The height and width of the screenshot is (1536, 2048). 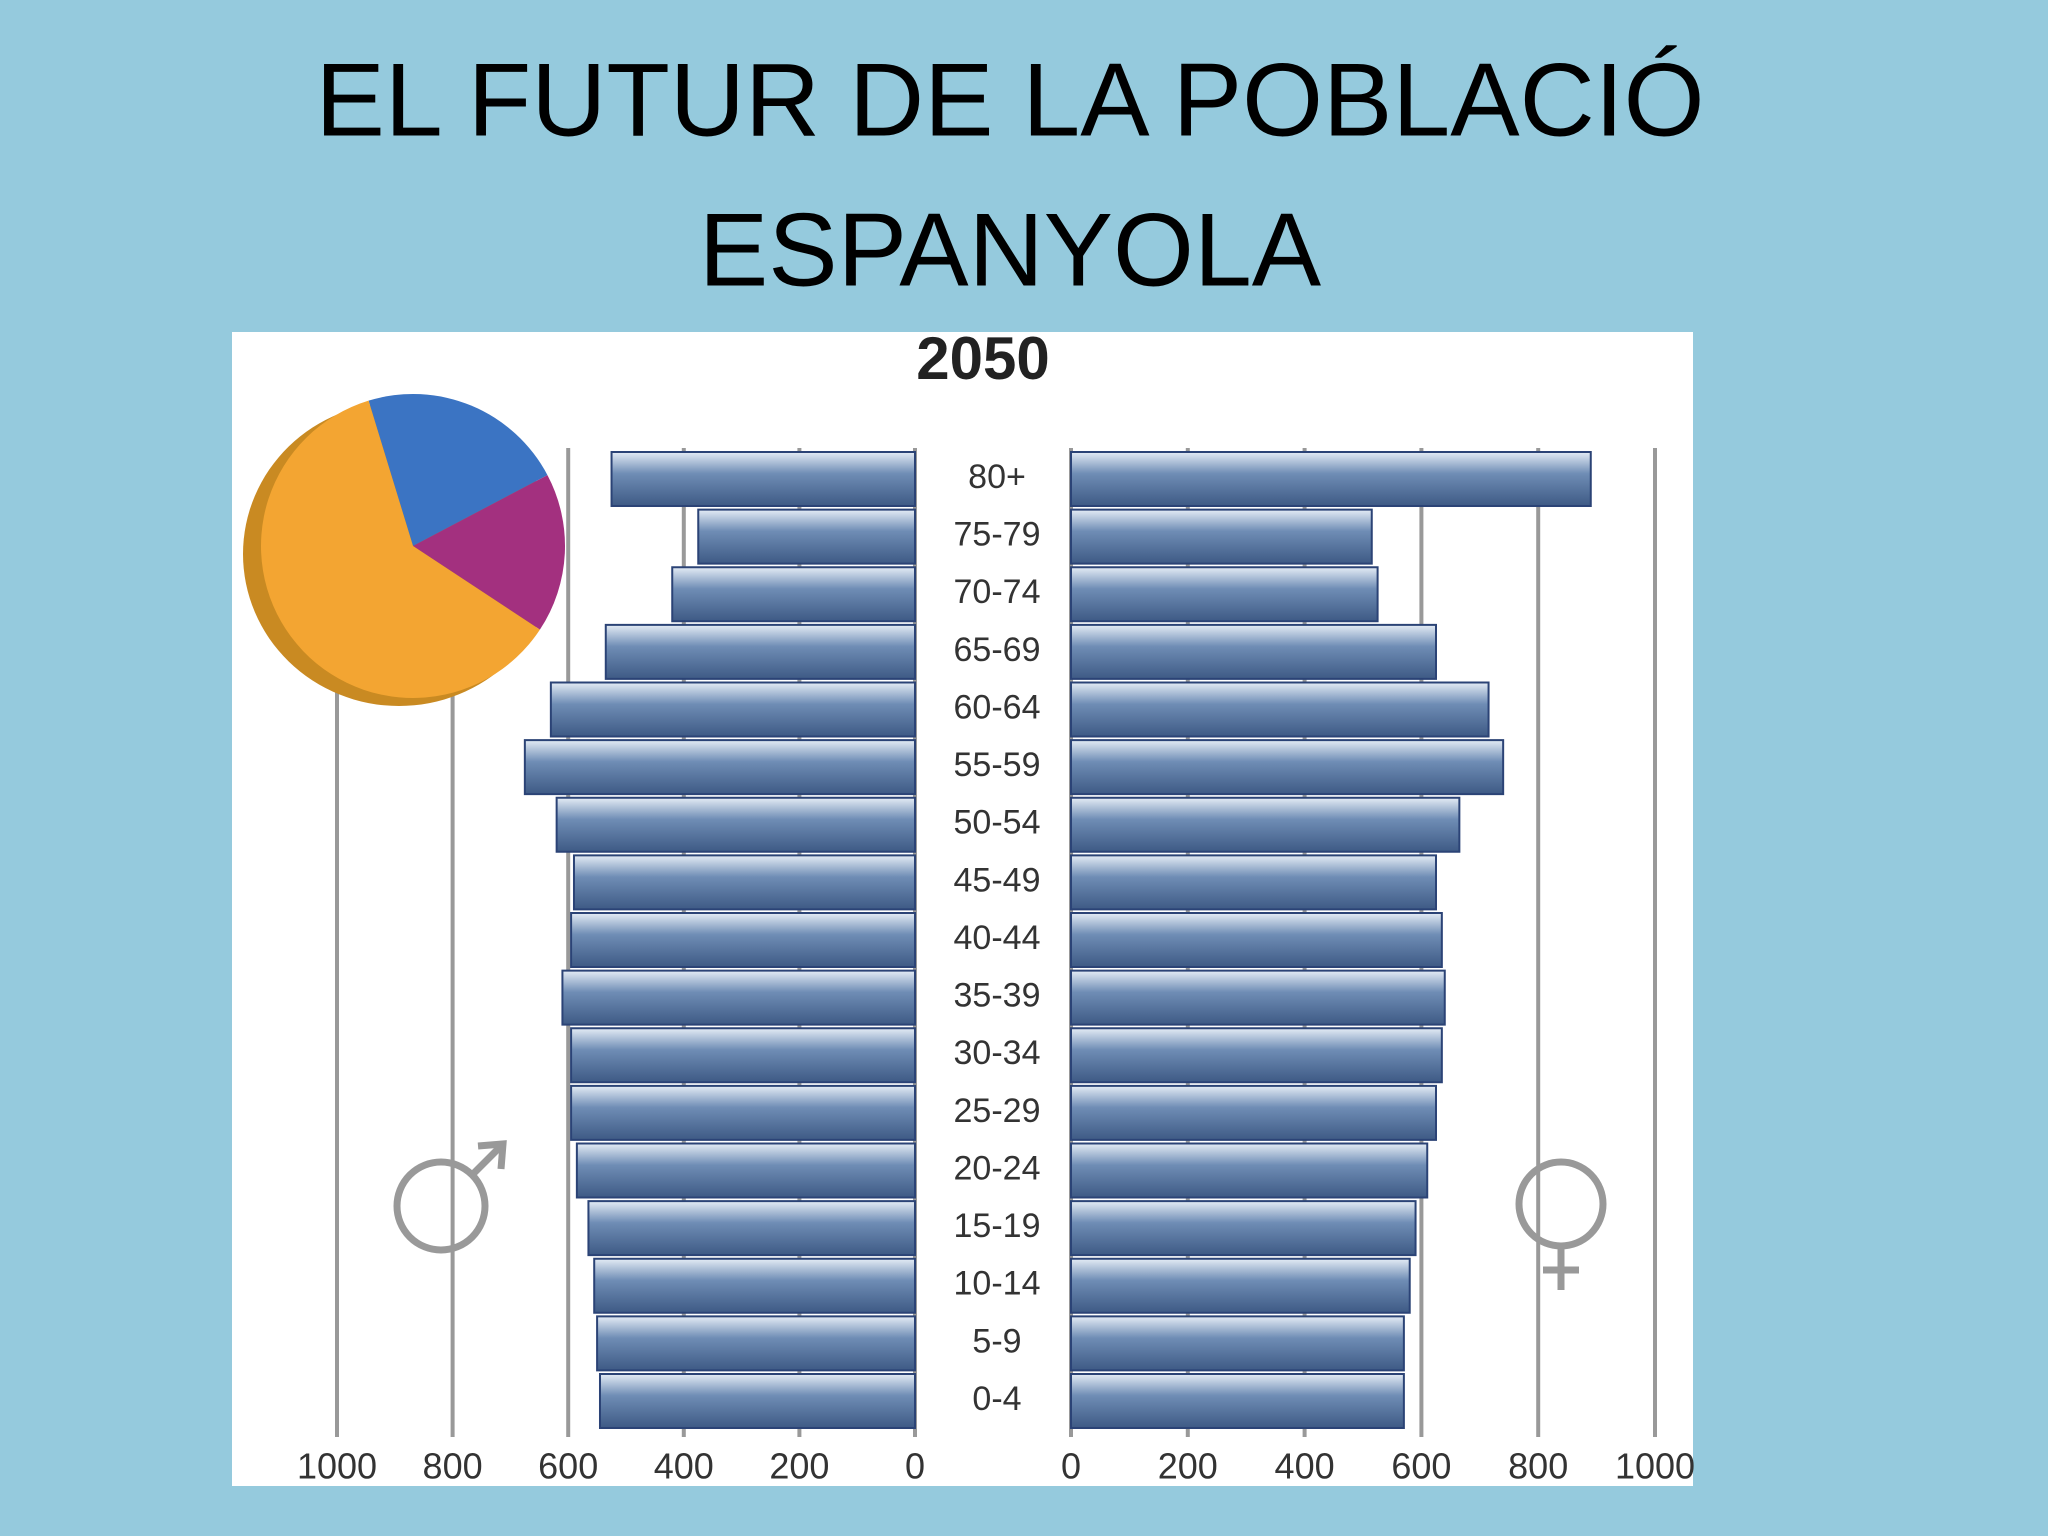 I want to click on category-label: 20-24, so click(x=997, y=1168).